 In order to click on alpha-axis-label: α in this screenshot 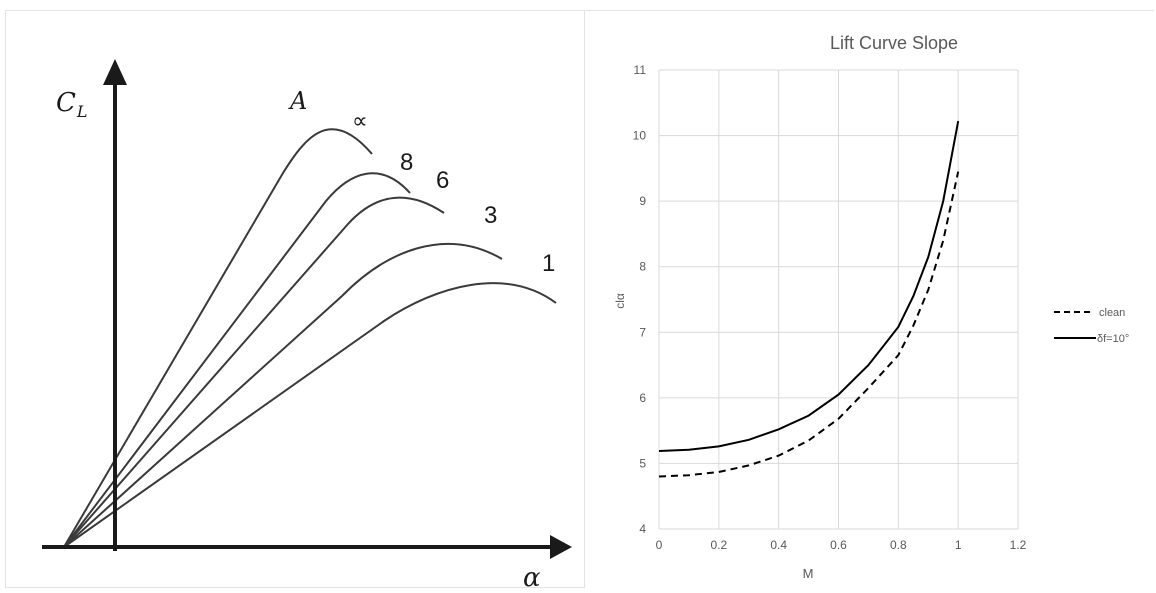, I will do `click(532, 578)`.